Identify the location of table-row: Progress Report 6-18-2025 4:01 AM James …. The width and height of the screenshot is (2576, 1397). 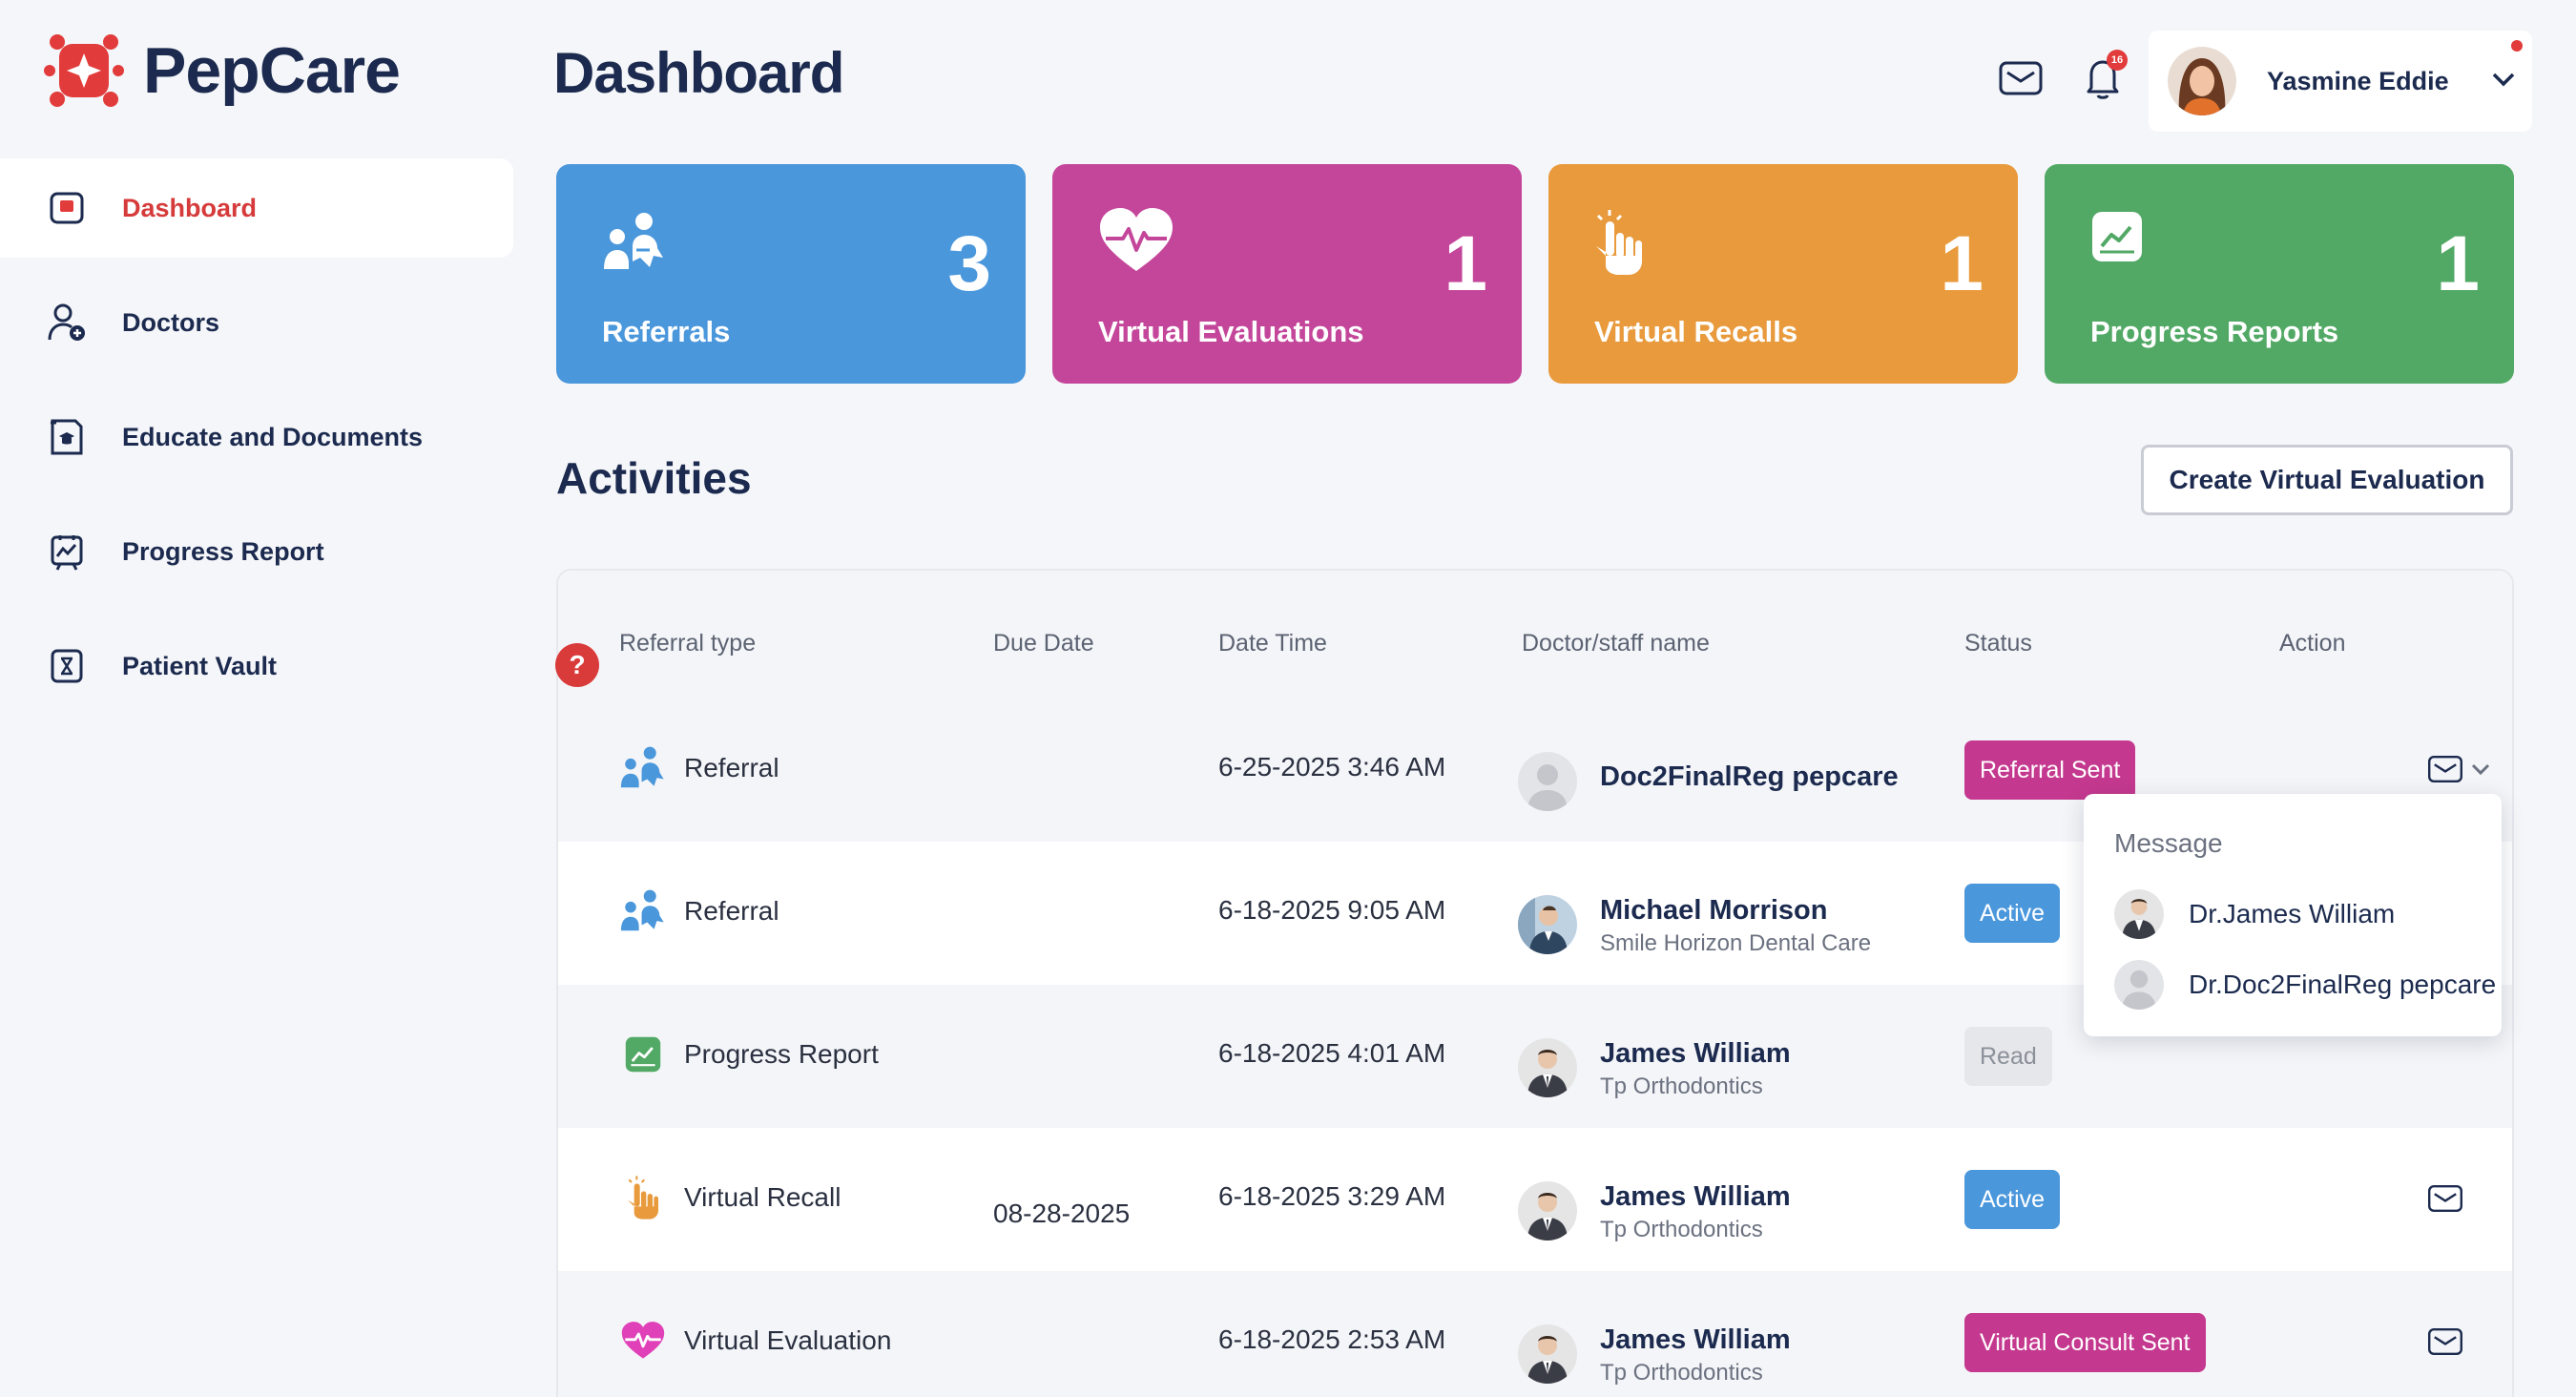
(1535, 1056).